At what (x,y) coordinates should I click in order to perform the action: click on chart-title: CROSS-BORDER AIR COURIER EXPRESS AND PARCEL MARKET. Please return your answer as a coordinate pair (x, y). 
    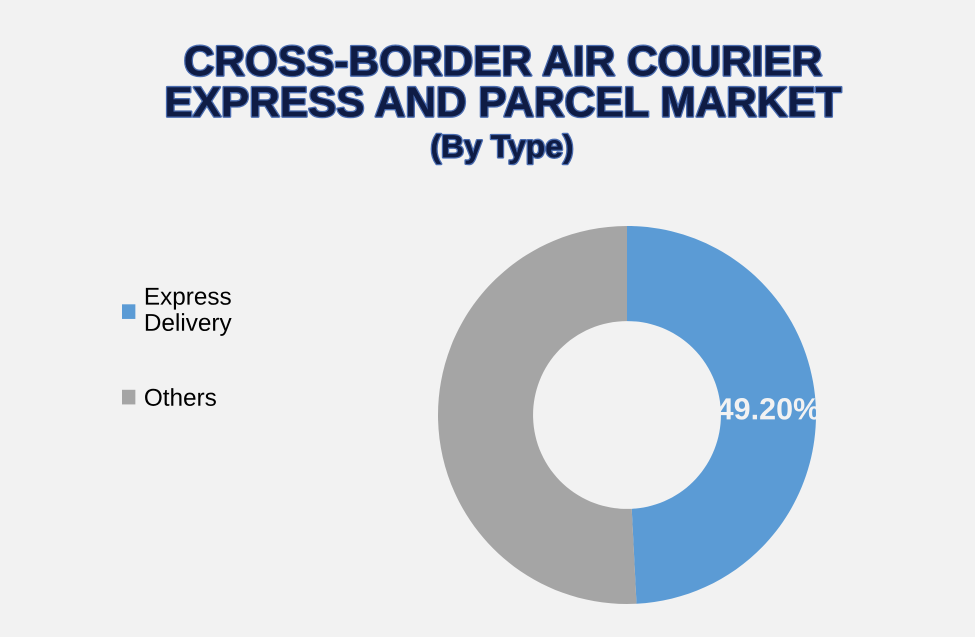
    Looking at the image, I should click on (504, 81).